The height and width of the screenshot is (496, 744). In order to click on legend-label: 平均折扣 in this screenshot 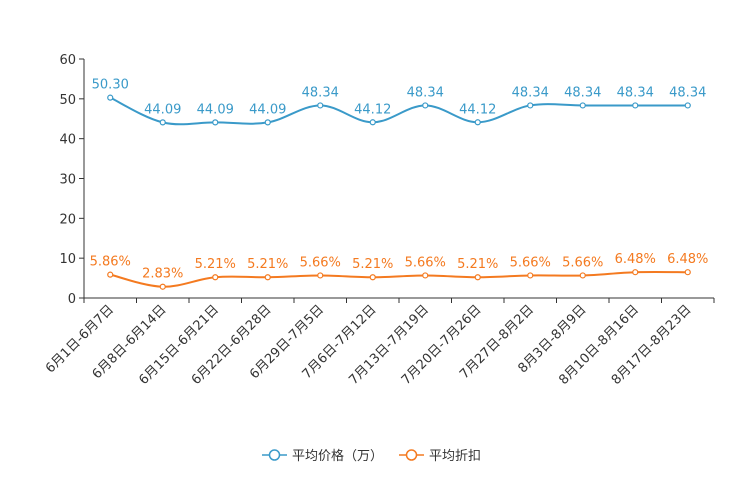, I will do `click(455, 456)`.